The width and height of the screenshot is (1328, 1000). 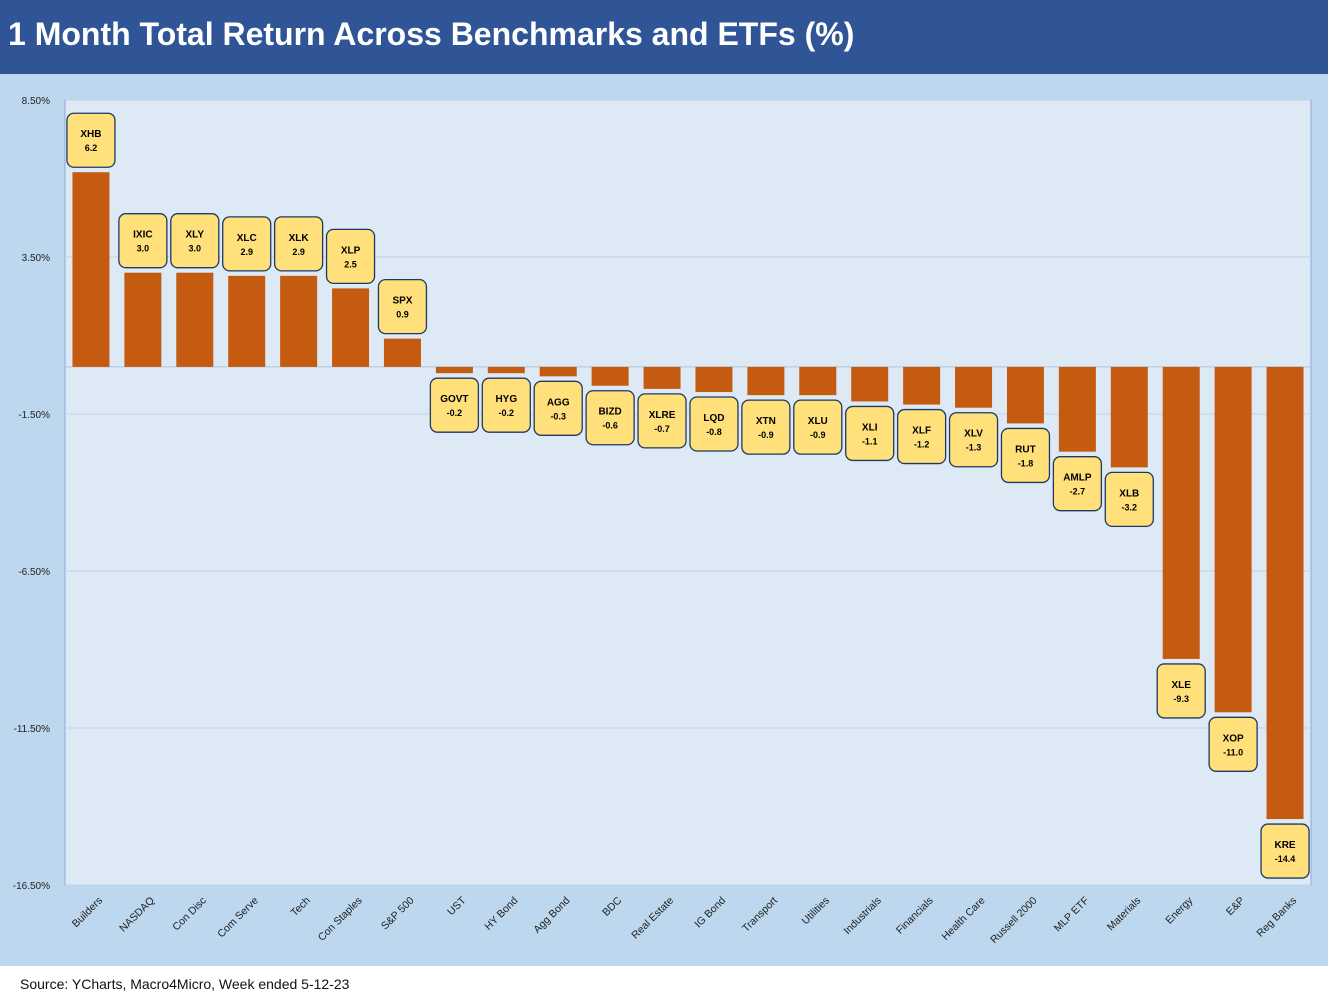 I want to click on data-label-ticker: LQD, so click(x=713, y=418).